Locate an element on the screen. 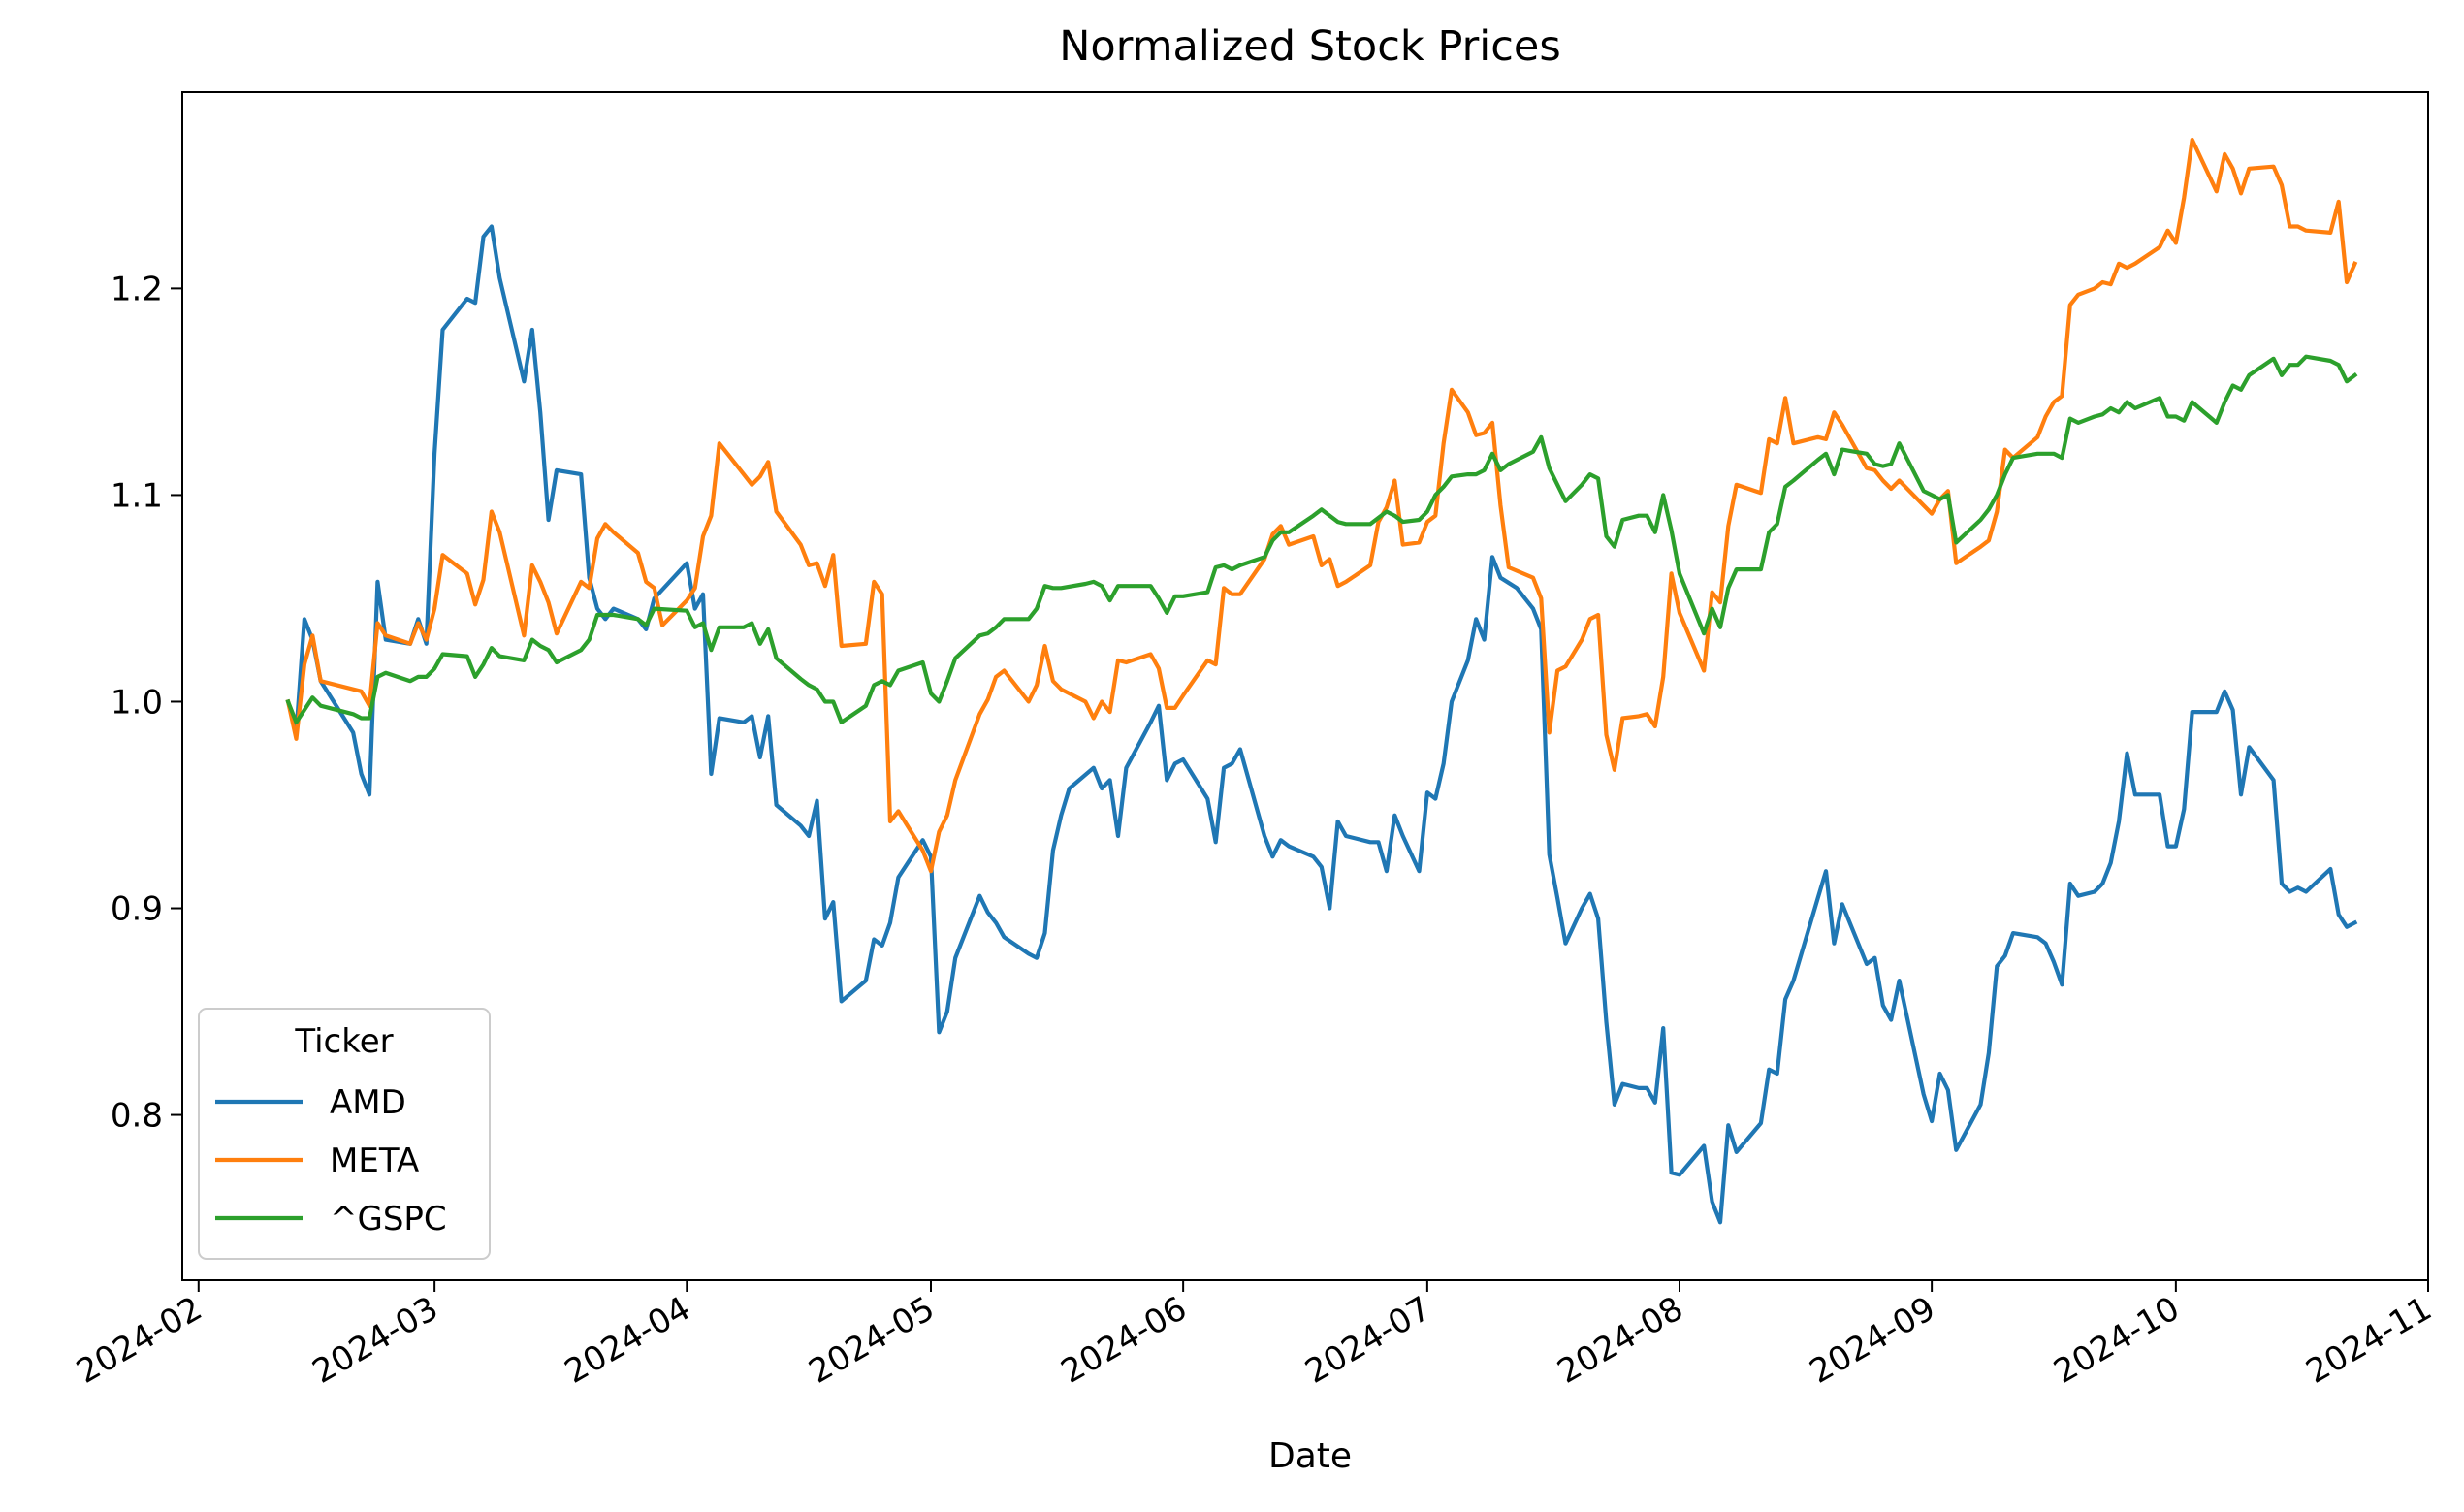 The width and height of the screenshot is (2464, 1512). chart-title: Normalized Stock Prices is located at coordinates (1310, 46).